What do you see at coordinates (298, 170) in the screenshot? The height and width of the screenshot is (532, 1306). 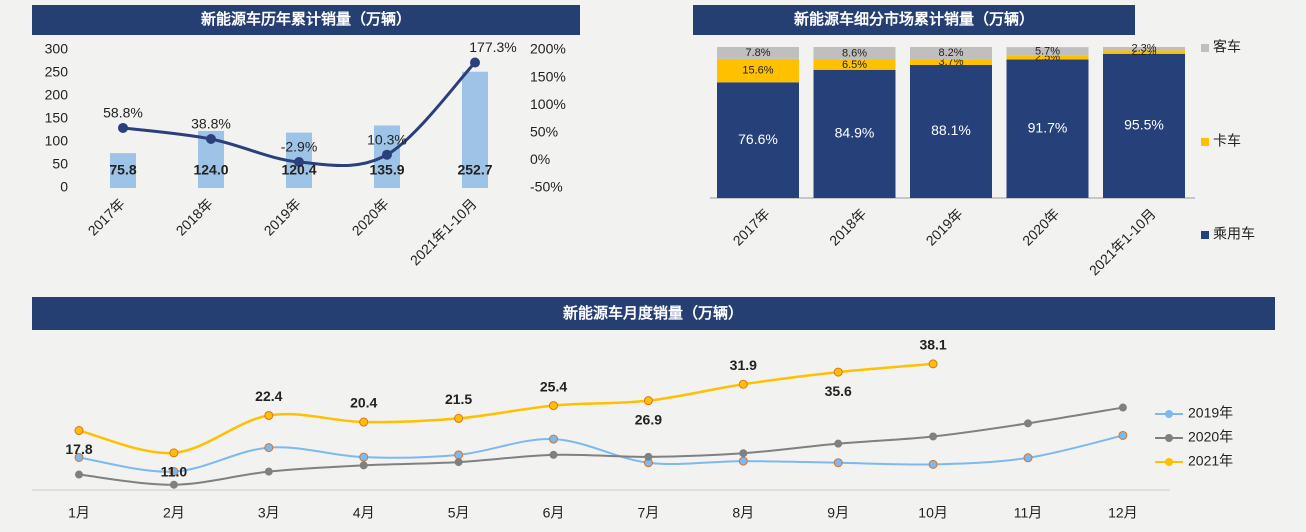 I see `data-label: 120.4` at bounding box center [298, 170].